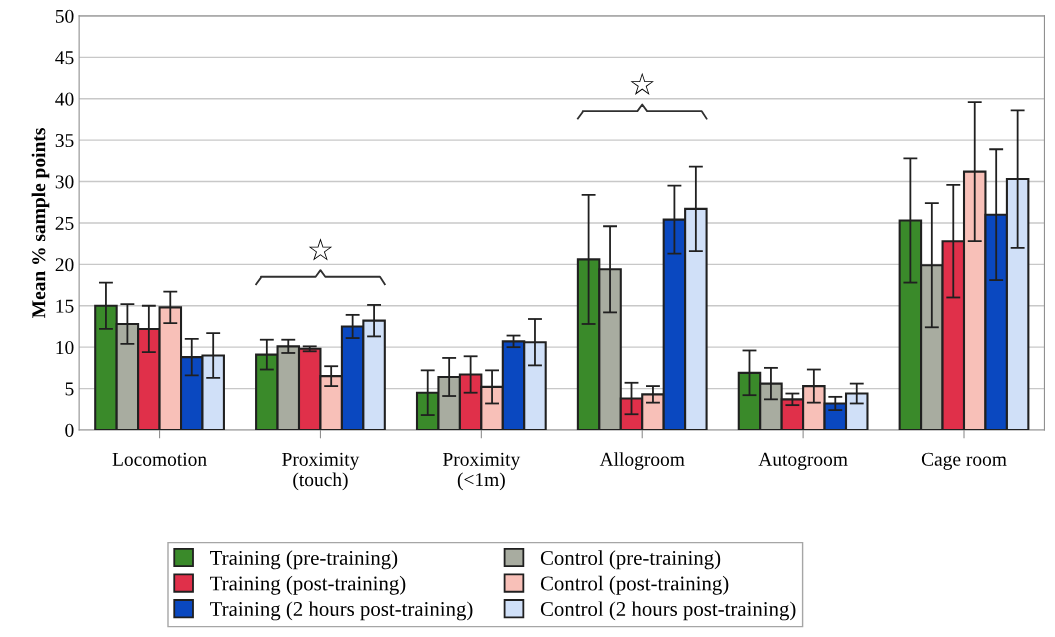 The image size is (1055, 637). I want to click on y-tick-label: 25, so click(64, 223).